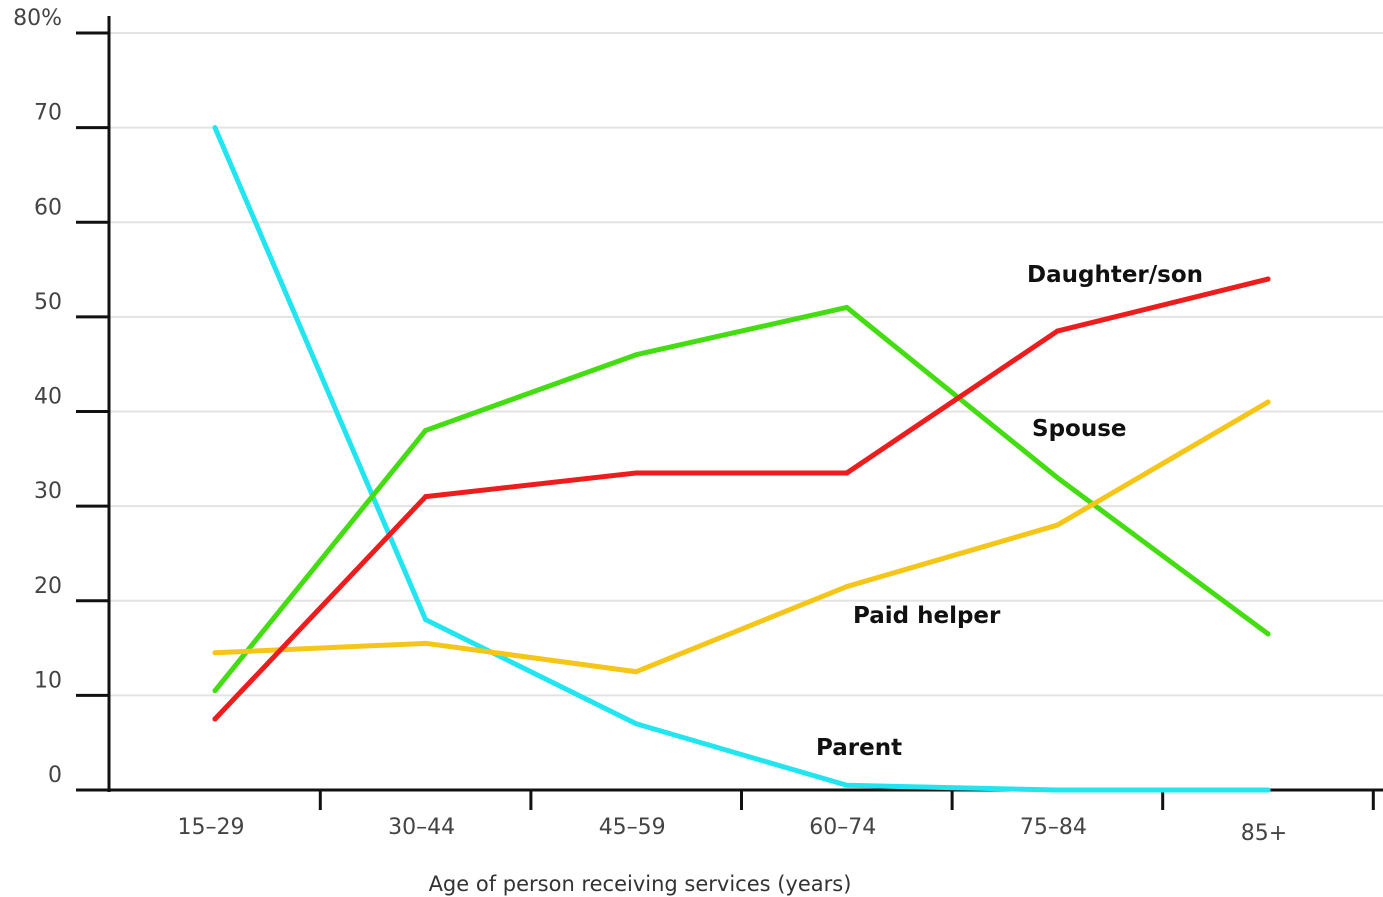  Describe the element at coordinates (632, 827) in the screenshot. I see `x-tick-label: 45–59` at that location.